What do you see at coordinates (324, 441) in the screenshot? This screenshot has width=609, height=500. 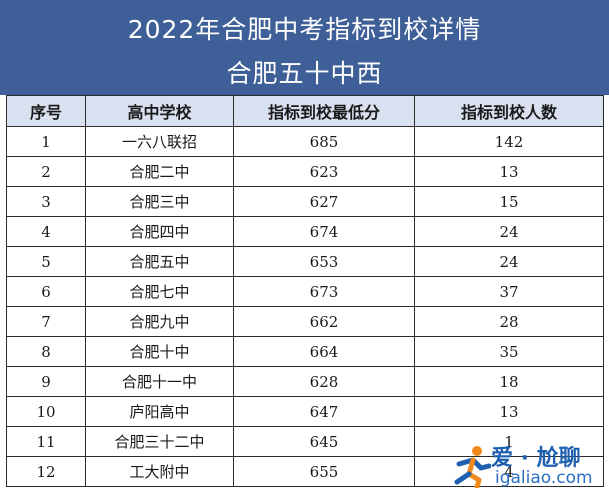 I see `row-min-score: 645` at bounding box center [324, 441].